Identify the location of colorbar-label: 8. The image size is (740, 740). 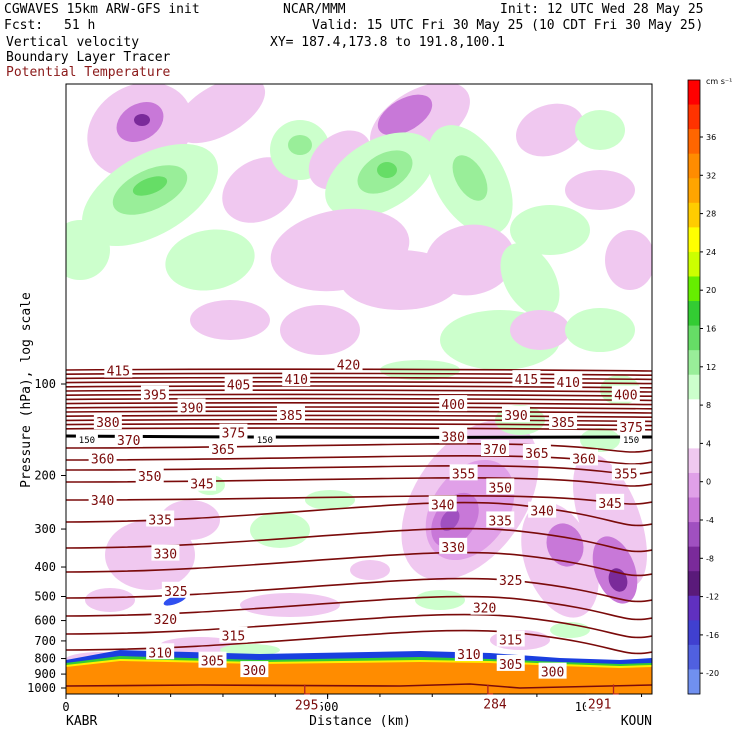
(708, 405).